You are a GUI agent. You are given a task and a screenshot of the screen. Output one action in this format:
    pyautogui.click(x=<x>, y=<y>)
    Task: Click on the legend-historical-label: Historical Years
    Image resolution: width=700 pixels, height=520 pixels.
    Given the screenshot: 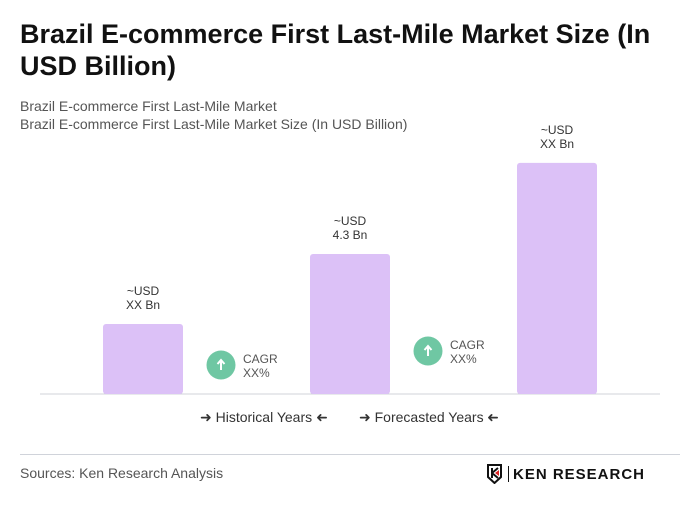 What is the action you would take?
    pyautogui.click(x=264, y=417)
    